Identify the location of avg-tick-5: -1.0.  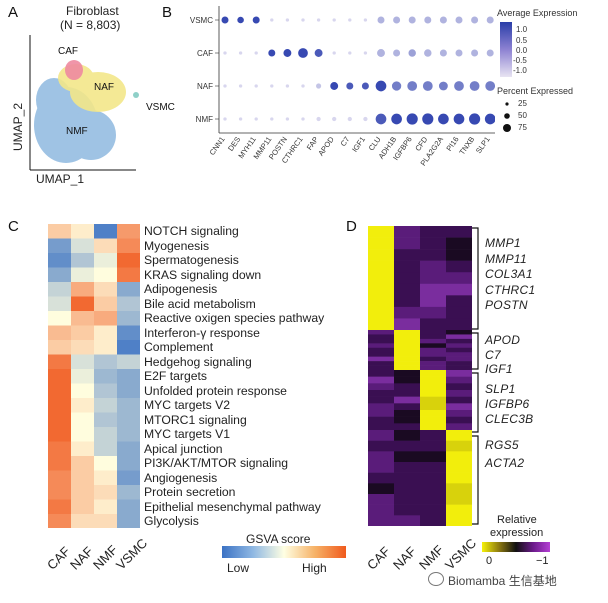
(520, 70).